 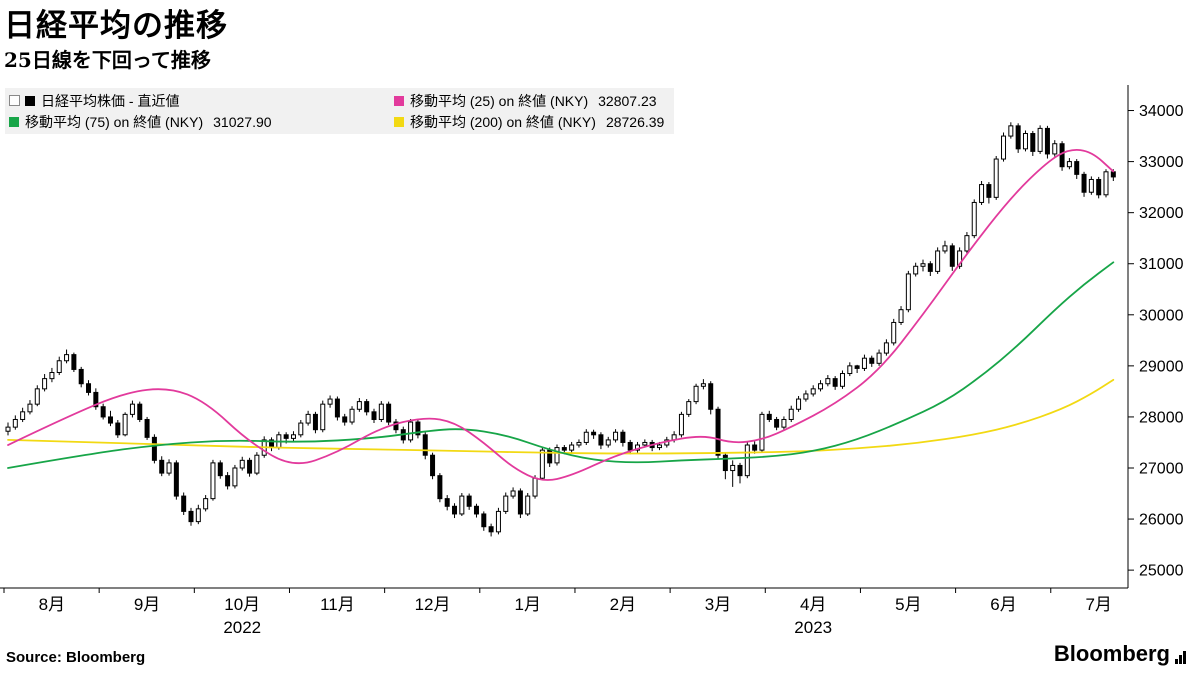 What do you see at coordinates (14, 121) in the screenshot?
I see `ma75-swatch-icon` at bounding box center [14, 121].